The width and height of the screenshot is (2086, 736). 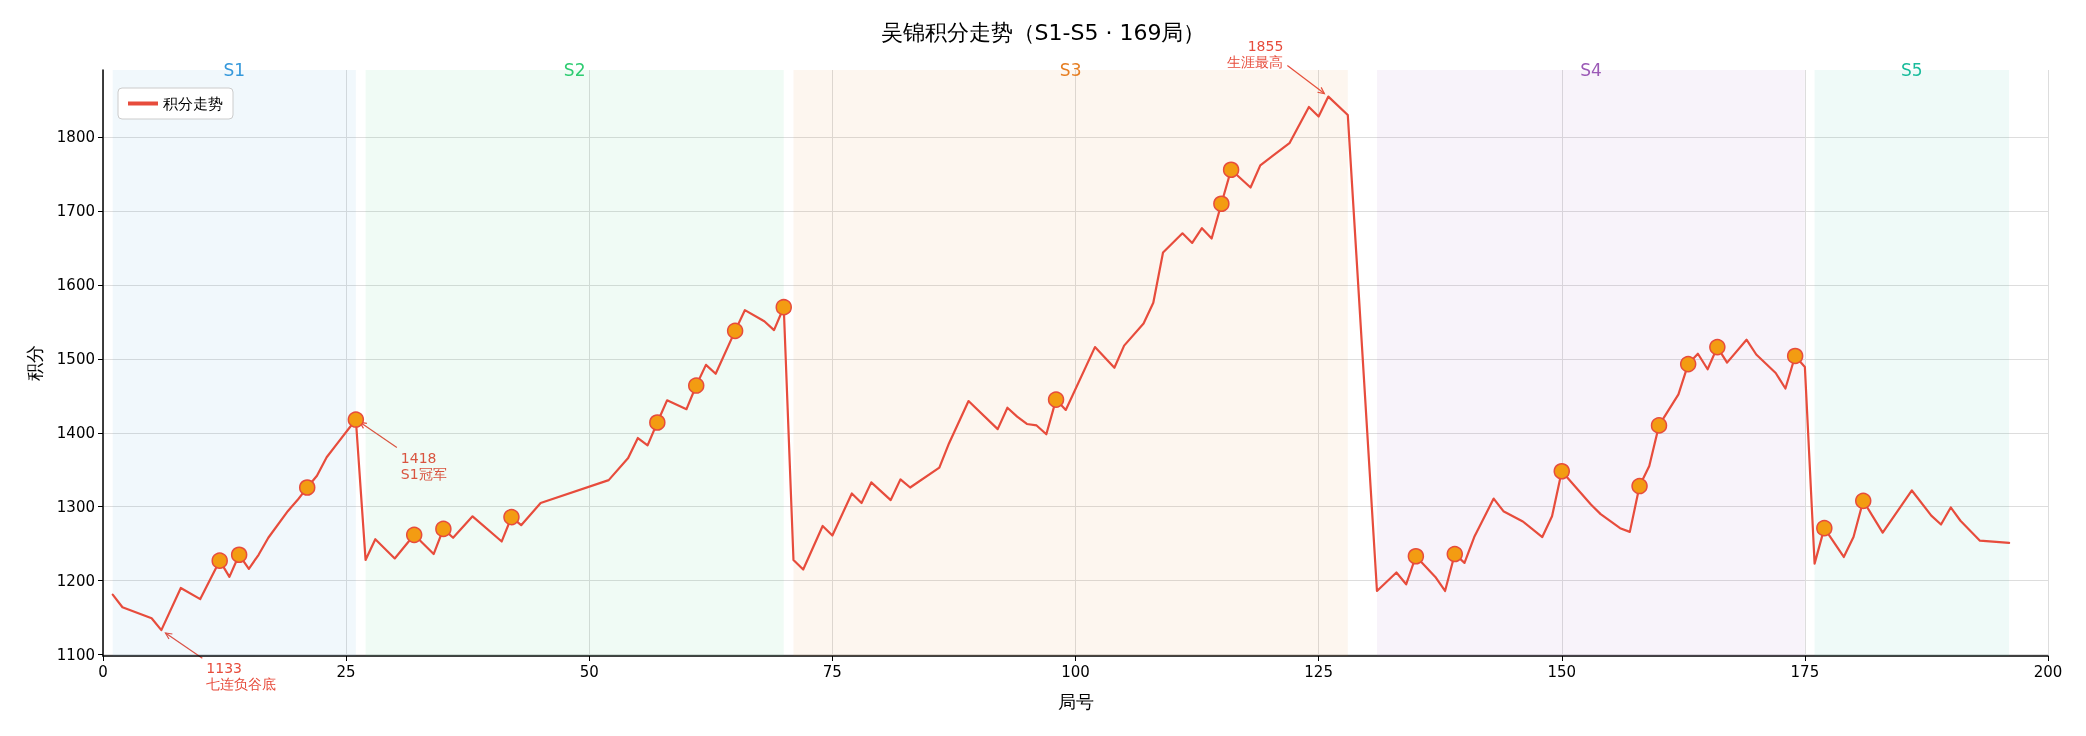 What do you see at coordinates (574, 69) in the screenshot?
I see `band-label: S2` at bounding box center [574, 69].